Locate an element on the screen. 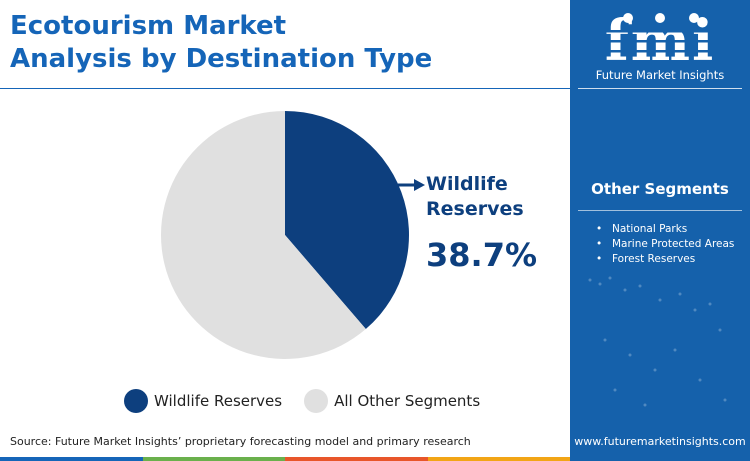 This screenshot has width=750, height=461. callout-label: Wildlife Reserves is located at coordinates (475, 196).